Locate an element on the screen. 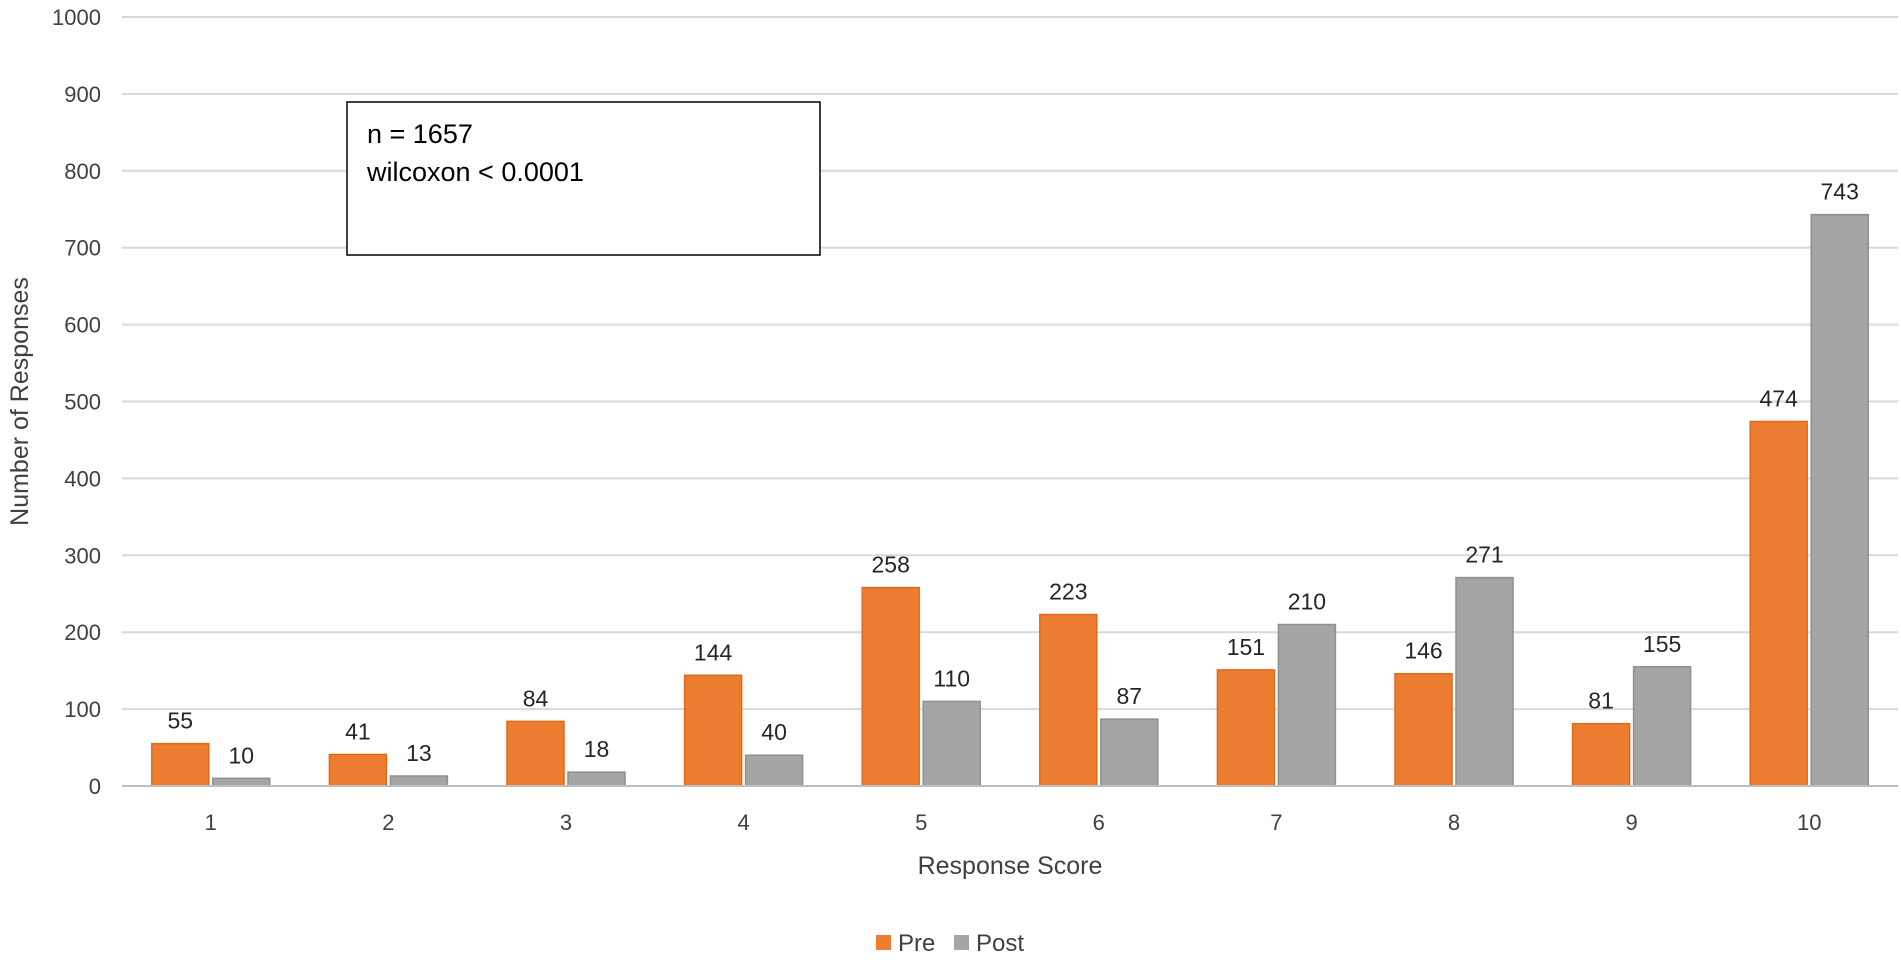  data-label-post: 110 is located at coordinates (951, 678).